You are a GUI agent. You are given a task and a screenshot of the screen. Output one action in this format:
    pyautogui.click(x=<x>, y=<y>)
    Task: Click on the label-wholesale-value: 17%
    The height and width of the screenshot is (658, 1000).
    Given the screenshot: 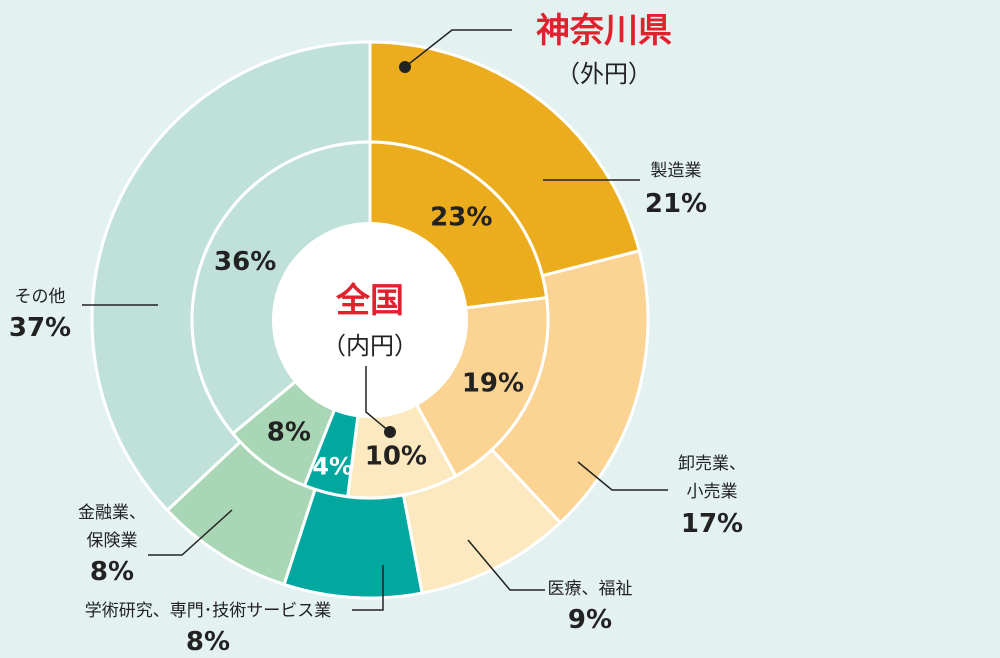 What is the action you would take?
    pyautogui.click(x=712, y=524)
    